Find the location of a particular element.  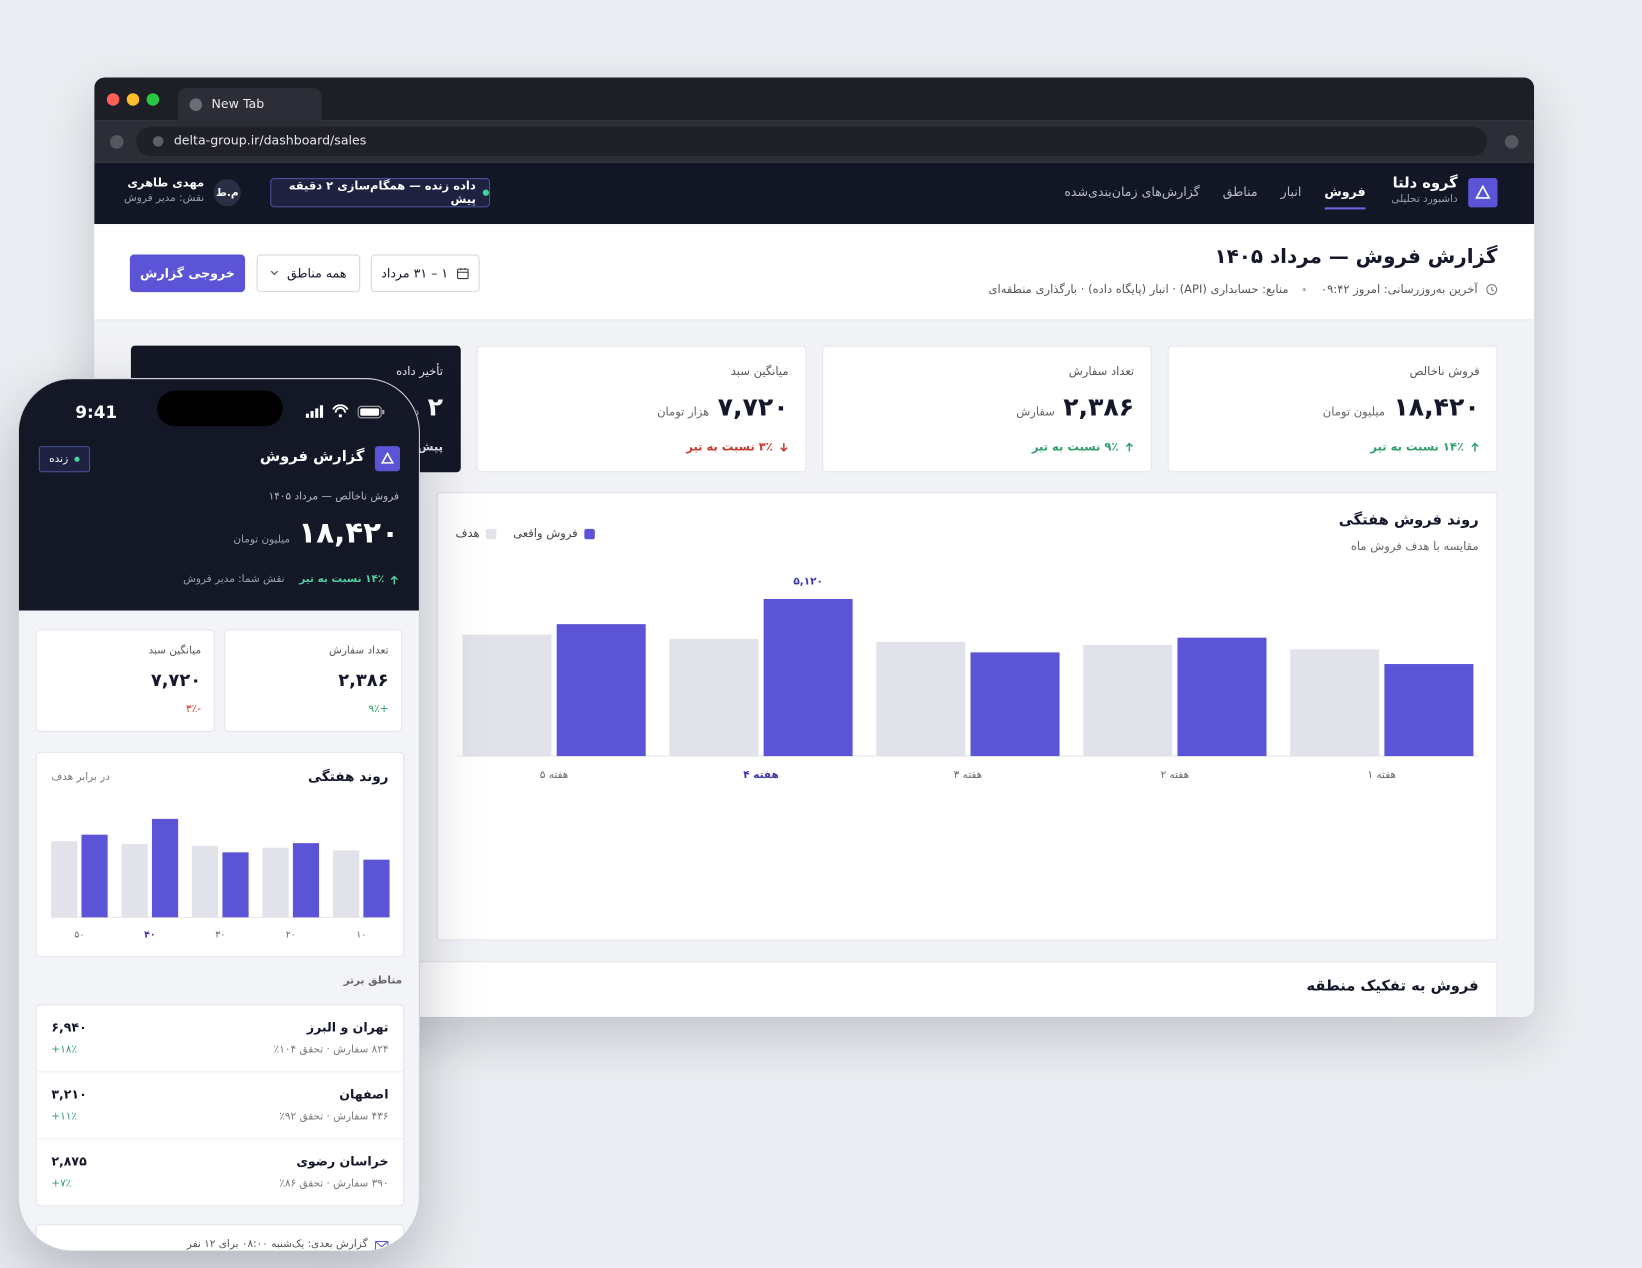

site-icon is located at coordinates (158, 141).